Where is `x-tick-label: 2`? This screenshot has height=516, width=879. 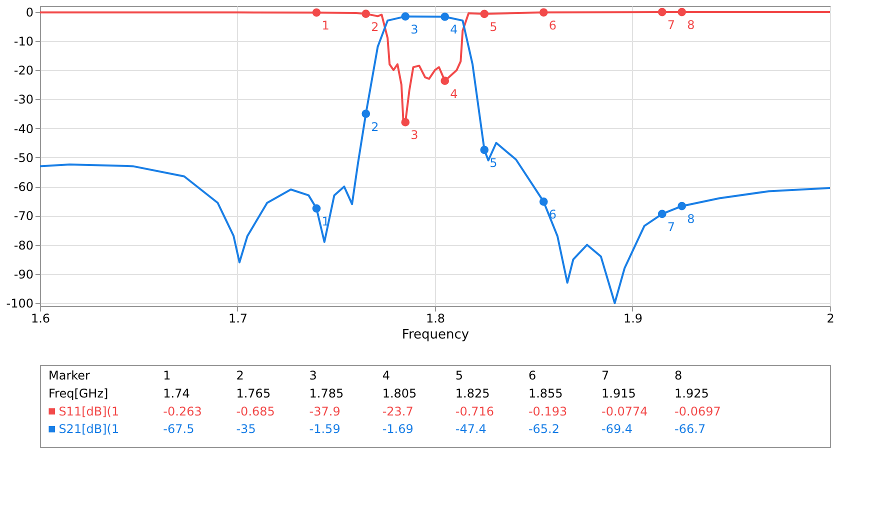 x-tick-label: 2 is located at coordinates (830, 319).